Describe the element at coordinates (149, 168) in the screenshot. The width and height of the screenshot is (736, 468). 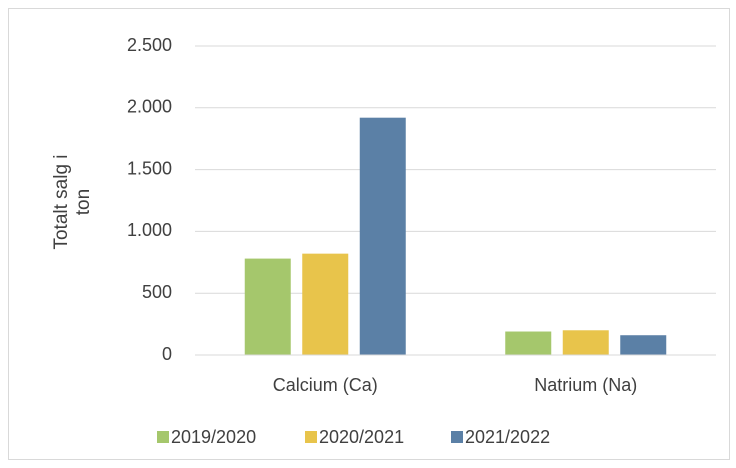
I see `y-tick-label: 1.500` at that location.